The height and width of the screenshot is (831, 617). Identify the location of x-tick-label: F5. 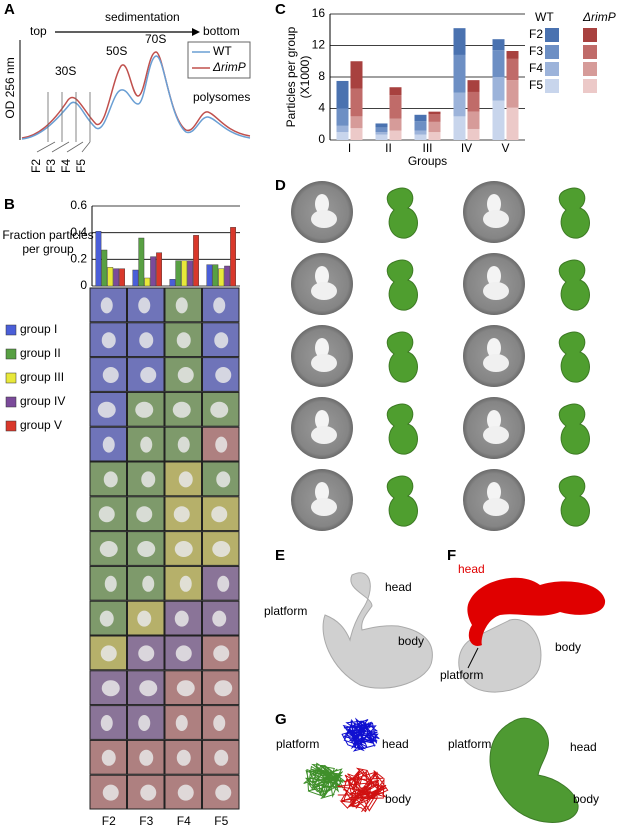
(221, 821).